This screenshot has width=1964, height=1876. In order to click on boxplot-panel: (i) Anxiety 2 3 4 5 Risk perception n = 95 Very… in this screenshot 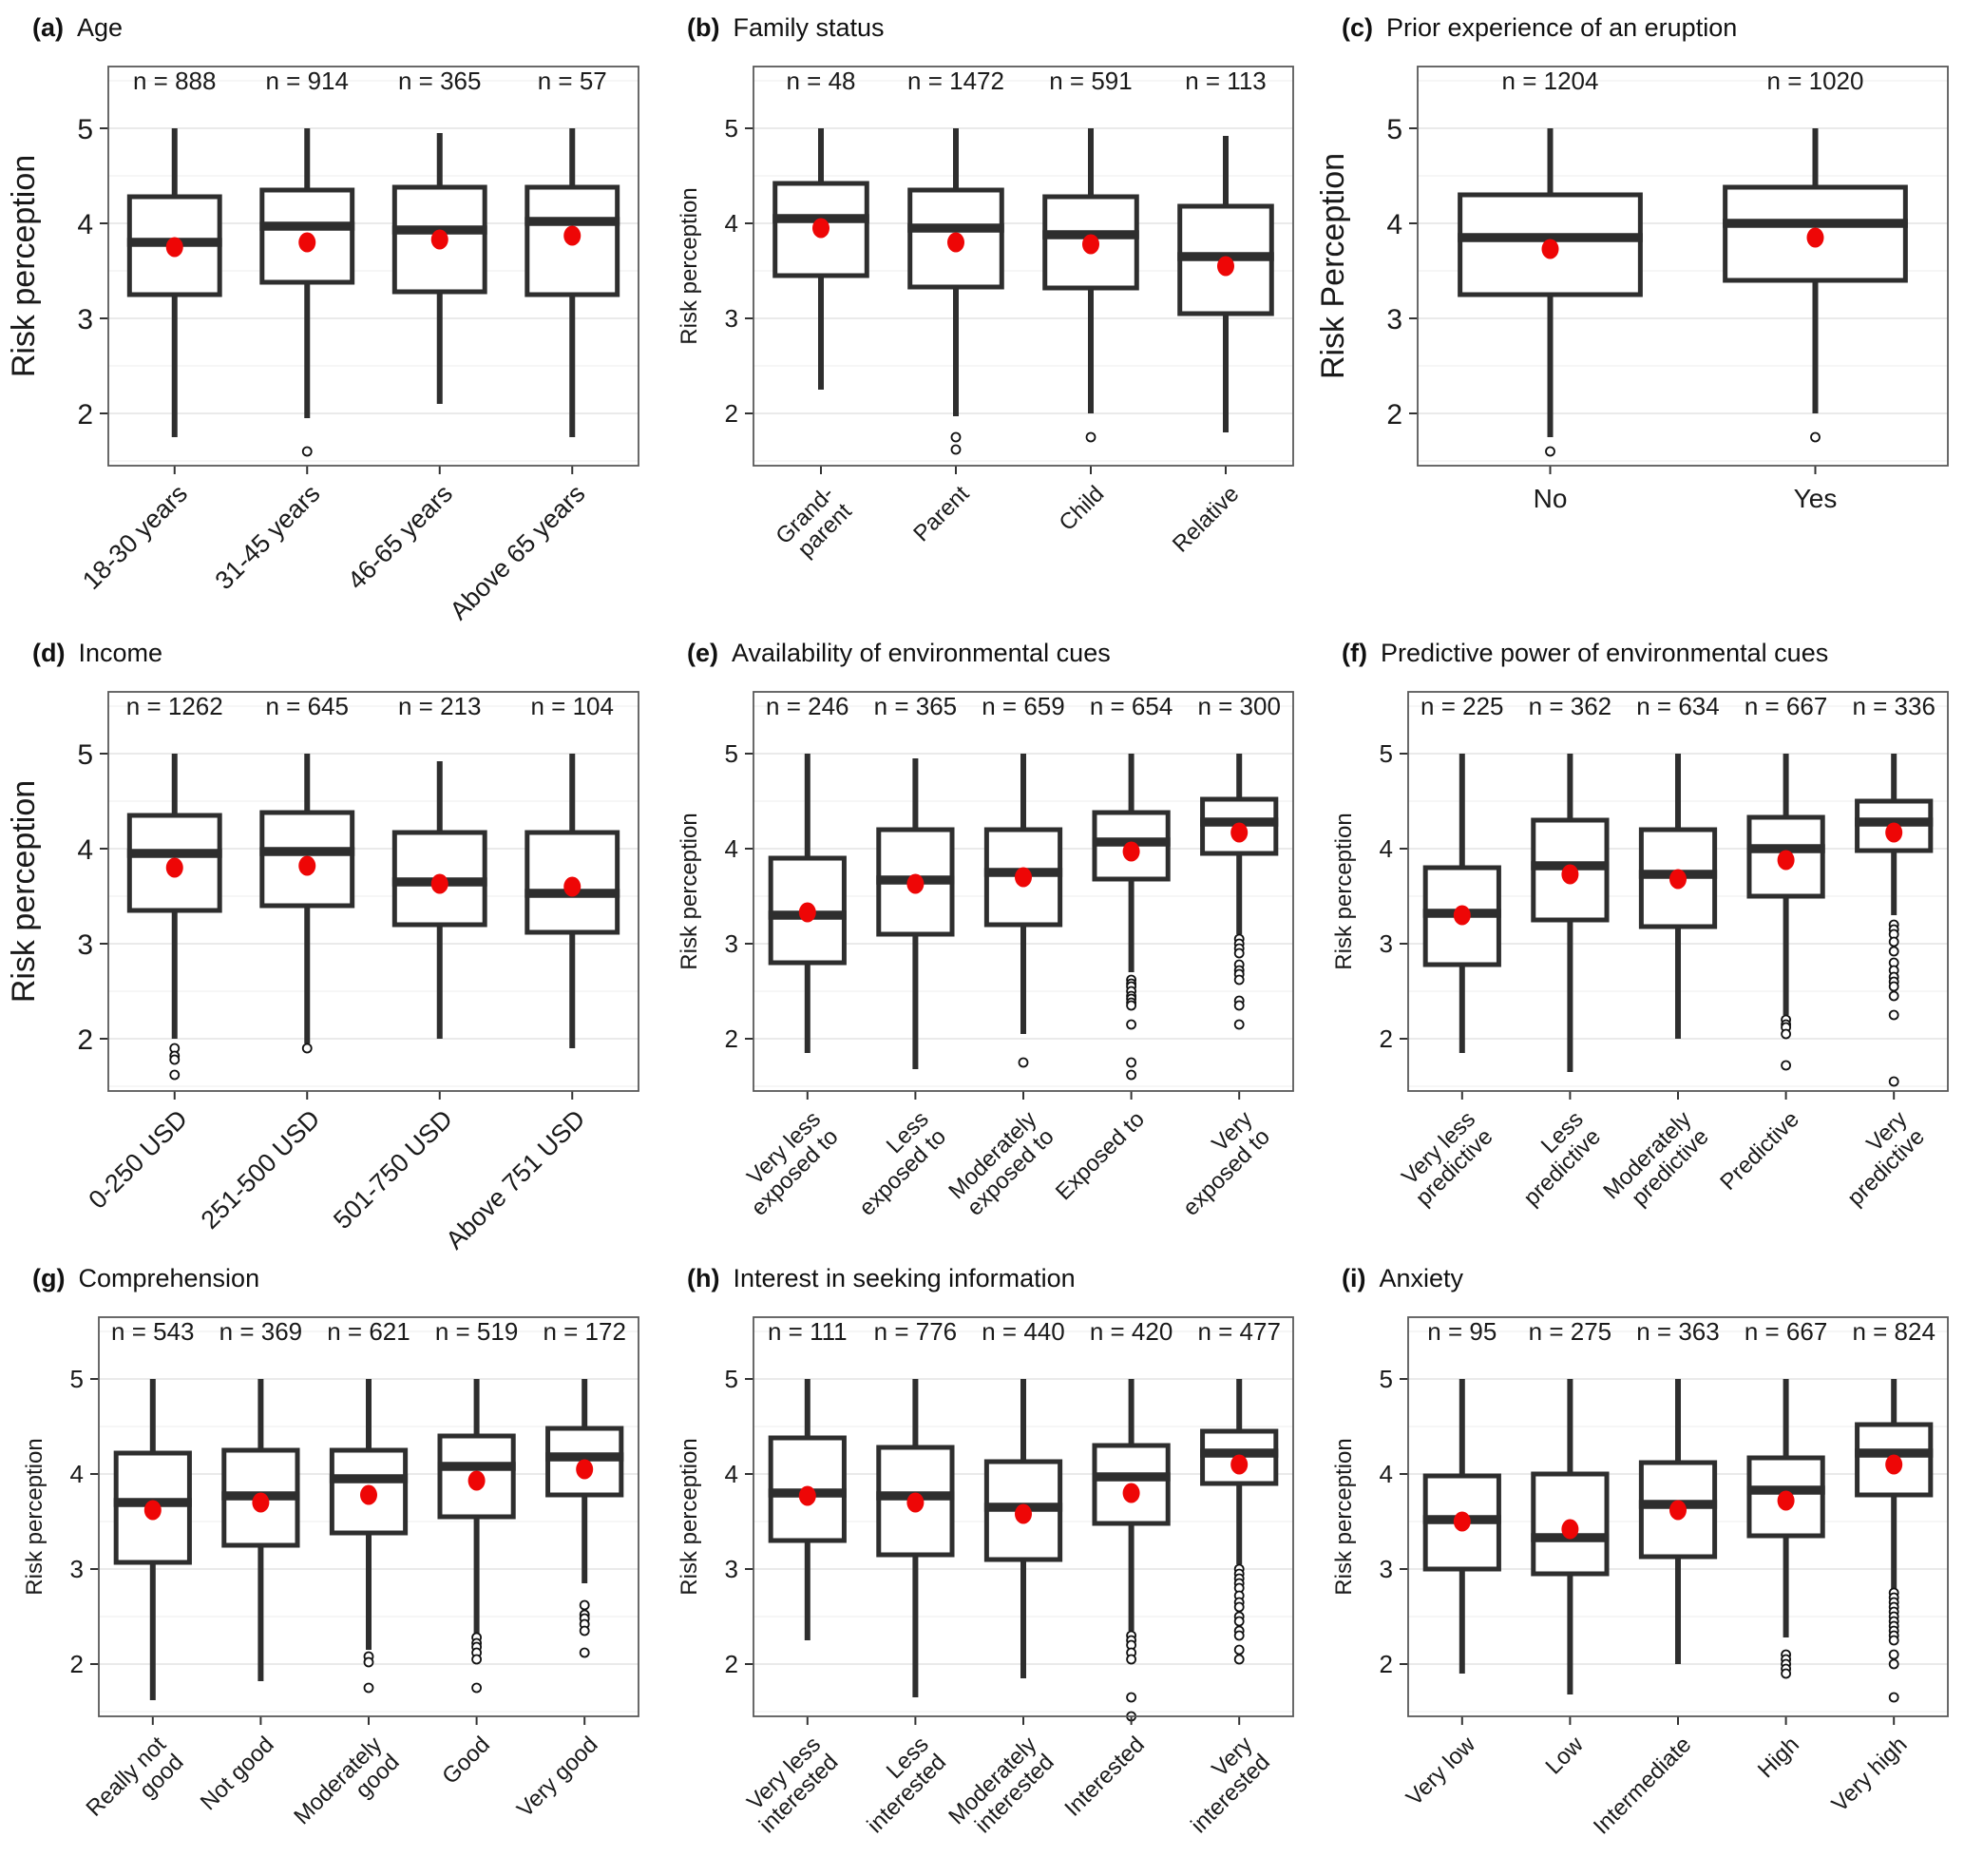, I will do `click(1636, 1563)`.